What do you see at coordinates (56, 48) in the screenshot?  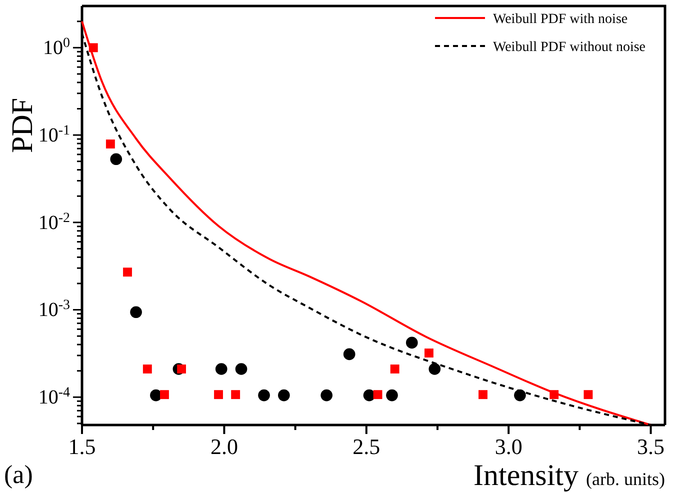 I see `y-tick-label: 10$^{0}$` at bounding box center [56, 48].